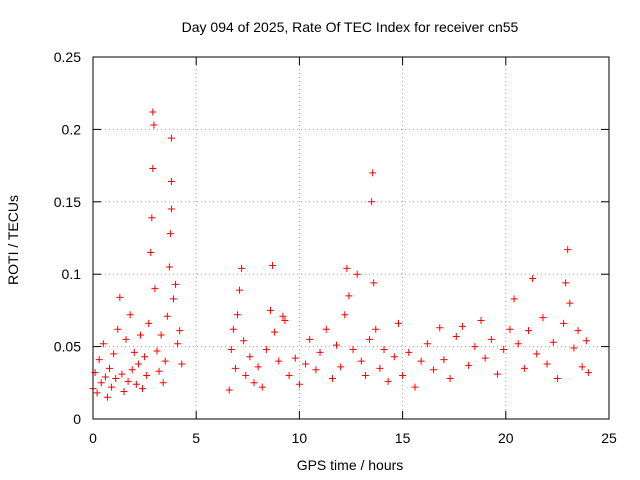  Describe the element at coordinates (196, 438) in the screenshot. I see `x-tick-label: 5` at that location.